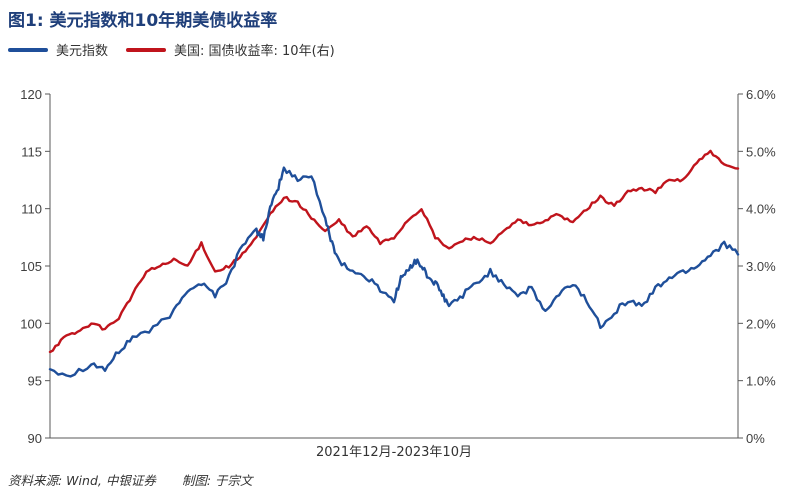  I want to click on legend-item-us-10y-yield: 美国: 国债收益率: 10年(右), so click(230, 49).